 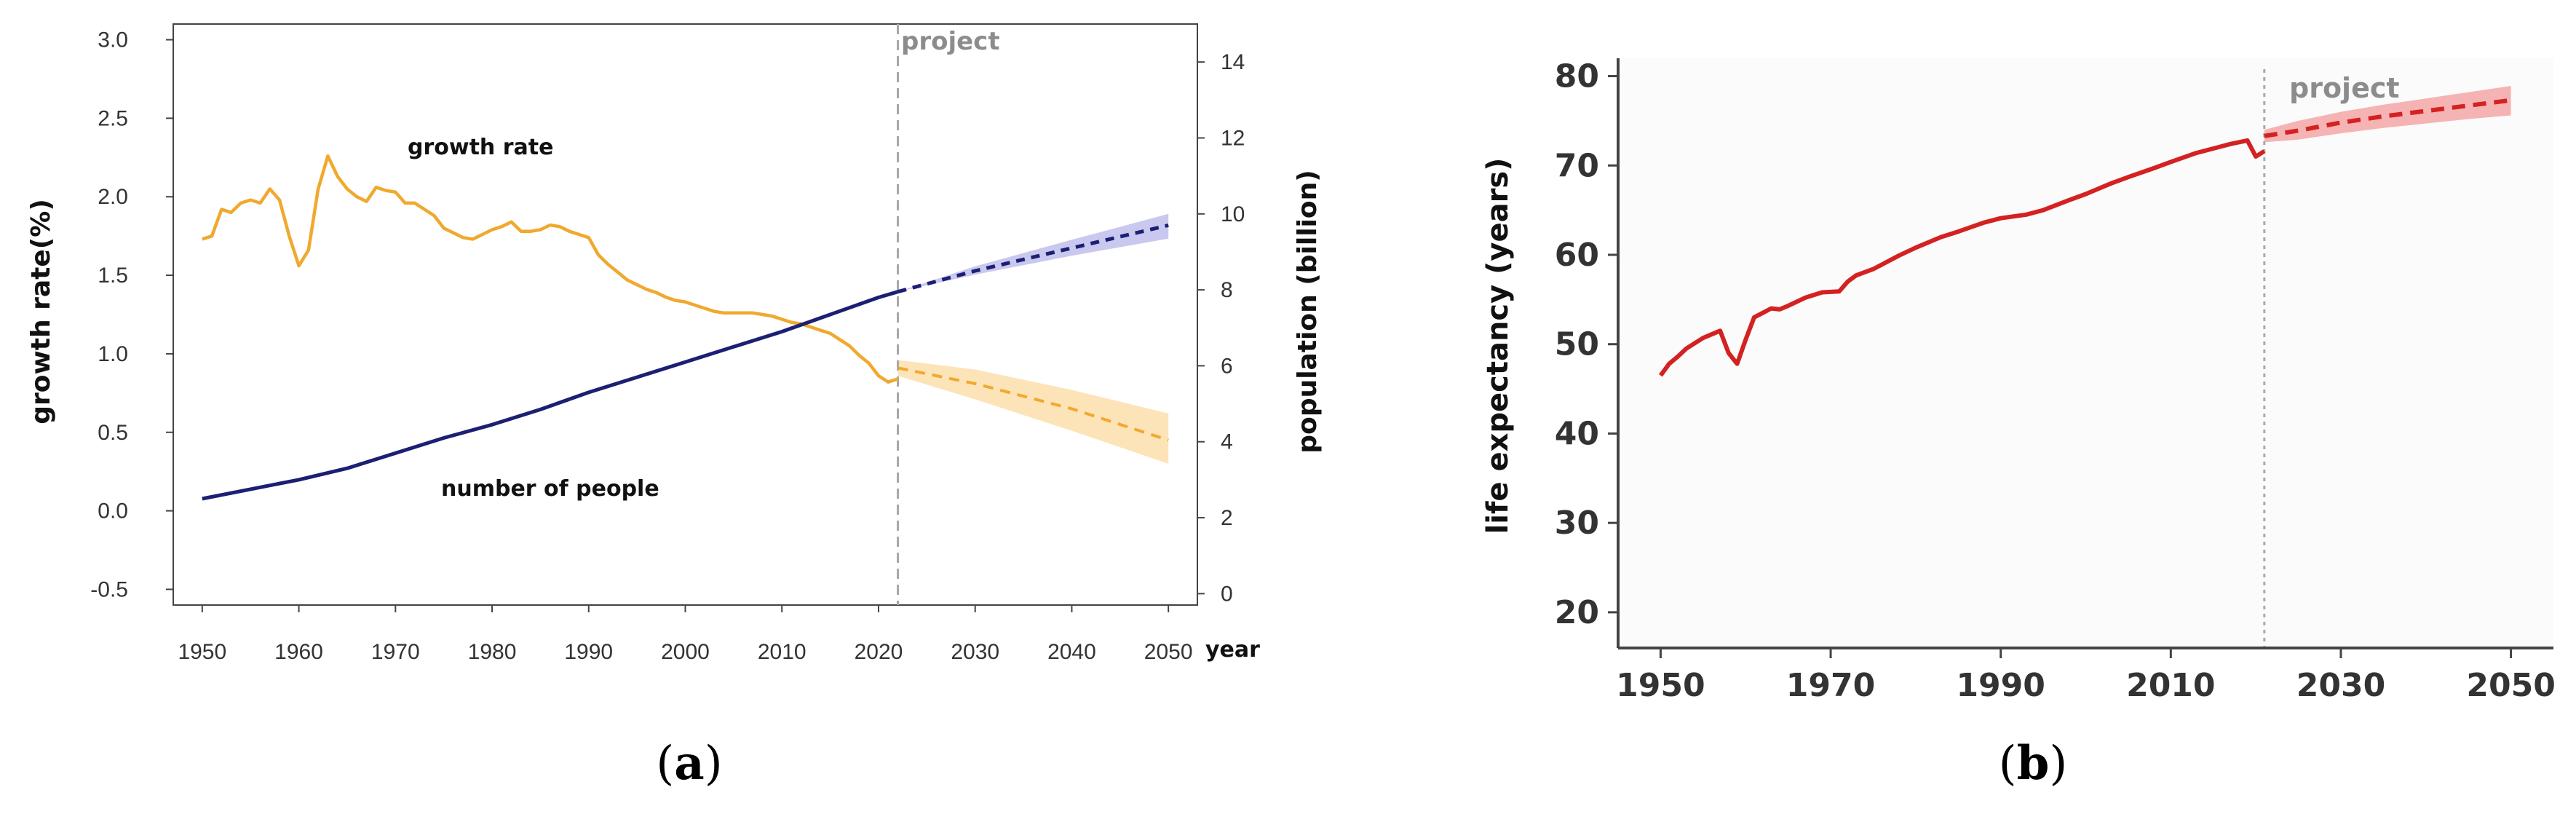 What do you see at coordinates (113, 197) in the screenshot?
I see `panel-a-left-tick-label: 2.0` at bounding box center [113, 197].